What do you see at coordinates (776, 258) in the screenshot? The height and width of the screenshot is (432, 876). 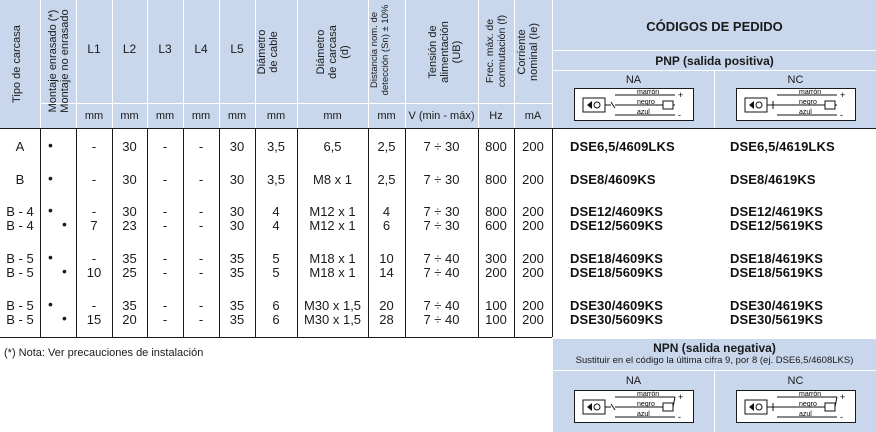 I see `code-nc: DSE18/4619KS` at bounding box center [776, 258].